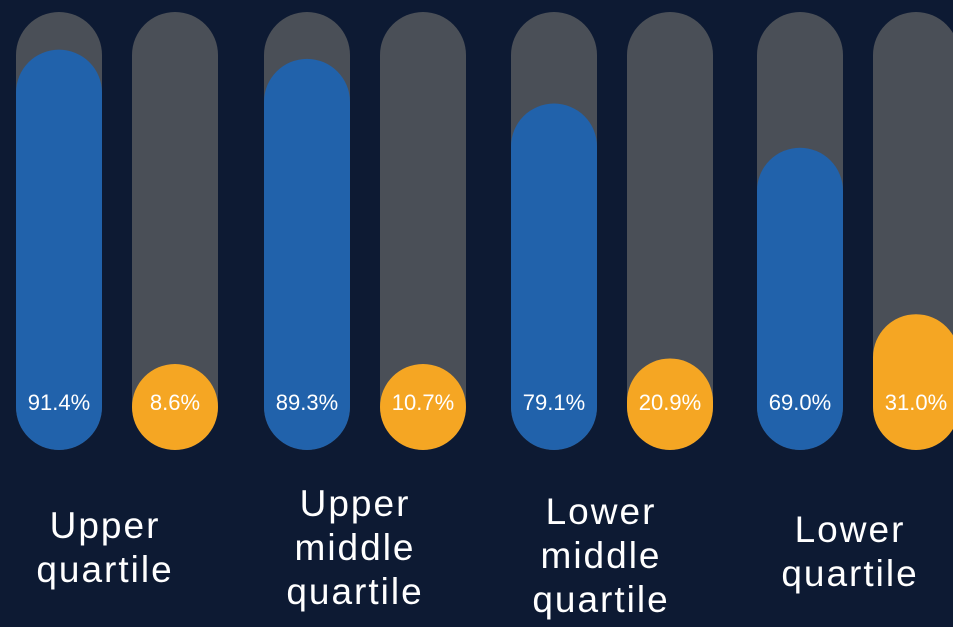  Describe the element at coordinates (670, 231) in the screenshot. I see `bar-track-lower-middle-quartile-orange` at that location.